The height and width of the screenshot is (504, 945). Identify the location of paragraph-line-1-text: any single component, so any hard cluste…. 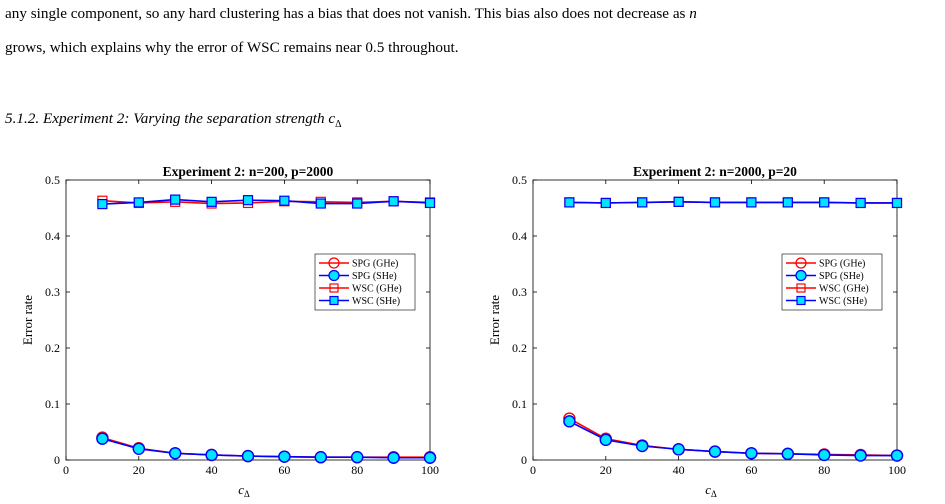
(347, 13).